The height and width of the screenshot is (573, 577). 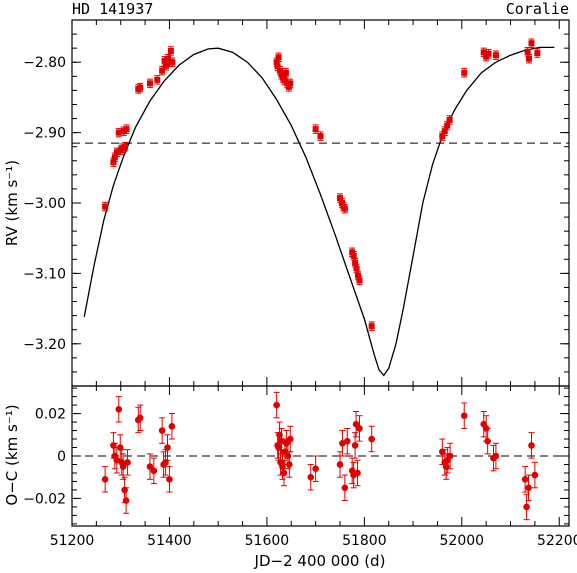 I want to click on x-tick-label: 51800, so click(x=364, y=541).